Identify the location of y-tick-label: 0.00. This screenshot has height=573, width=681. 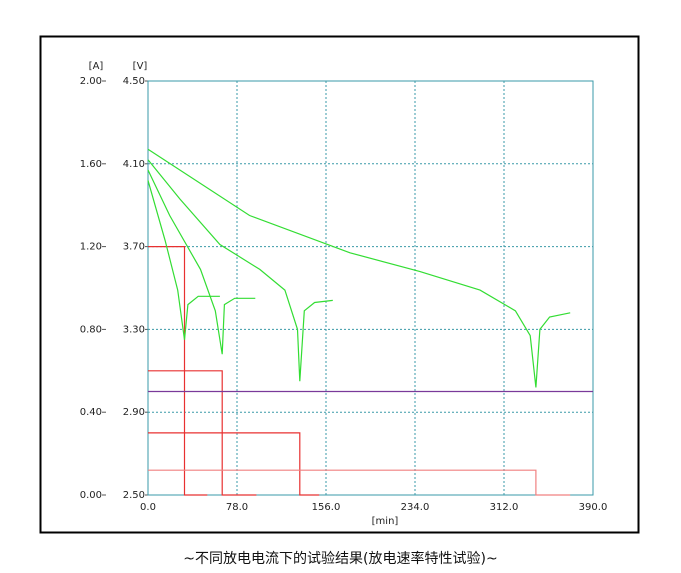
(91, 495).